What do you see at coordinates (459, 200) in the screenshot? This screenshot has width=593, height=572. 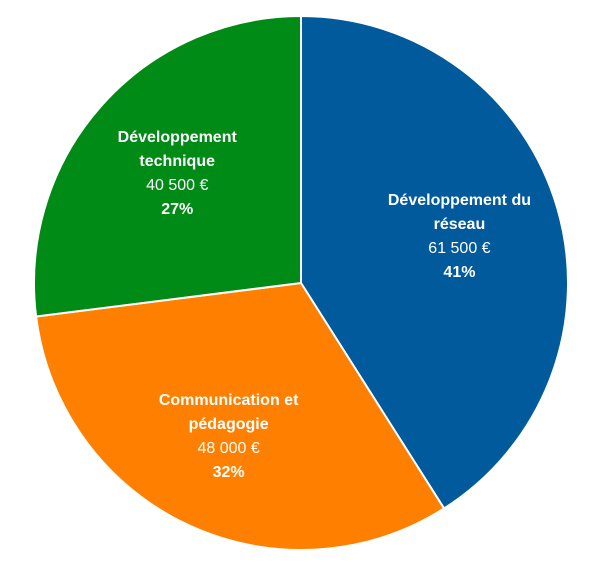 I see `slice-name-line-1: Développement du` at bounding box center [459, 200].